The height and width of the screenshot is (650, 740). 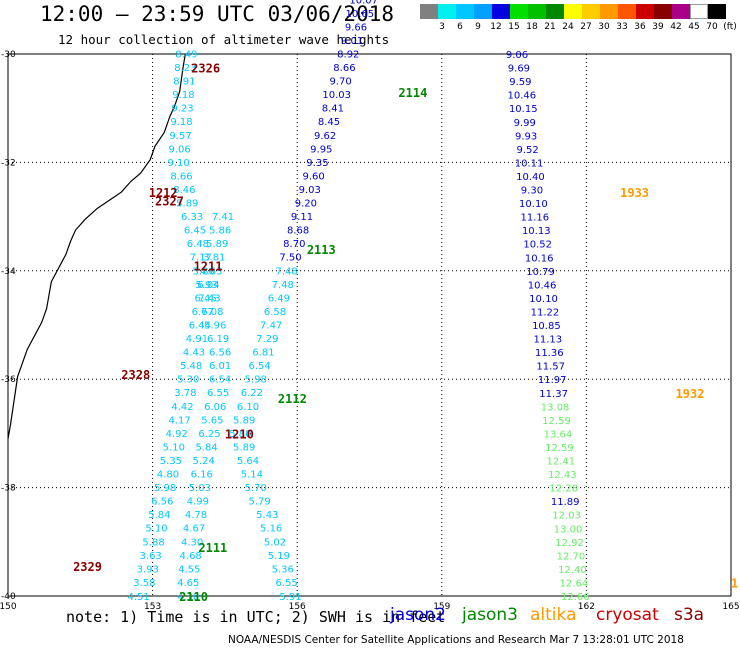 I want to click on wave-height-label: 8.45, so click(x=329, y=122).